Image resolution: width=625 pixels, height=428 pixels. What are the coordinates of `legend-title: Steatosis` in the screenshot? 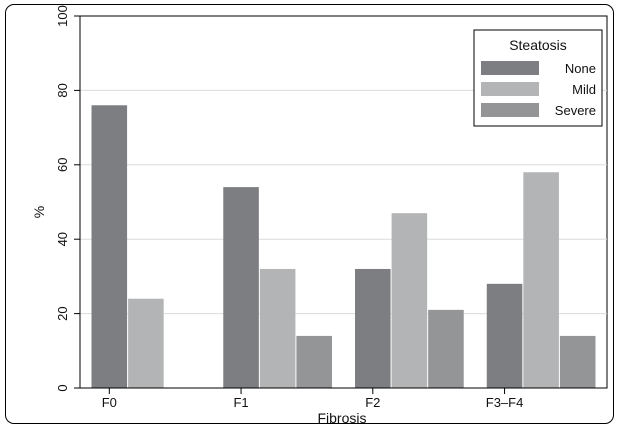 It's located at (538, 45).